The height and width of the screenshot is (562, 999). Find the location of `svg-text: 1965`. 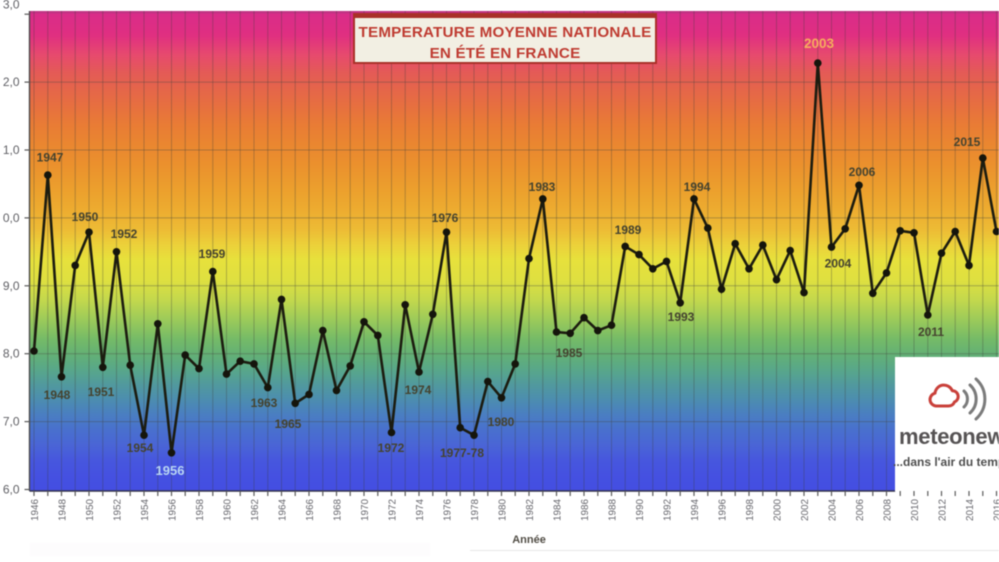

svg-text: 1965 is located at coordinates (288, 424).